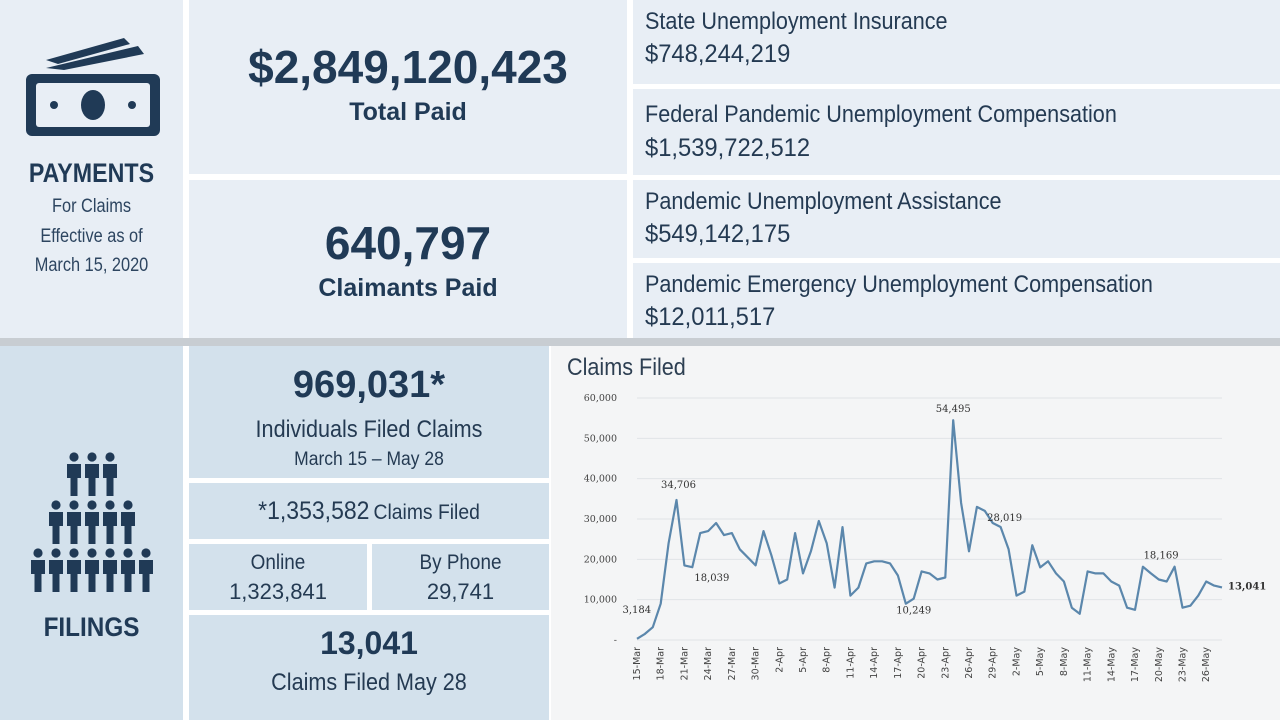 This screenshot has height=720, width=1280. I want to click on x-tick-label: 21-Mar, so click(684, 664).